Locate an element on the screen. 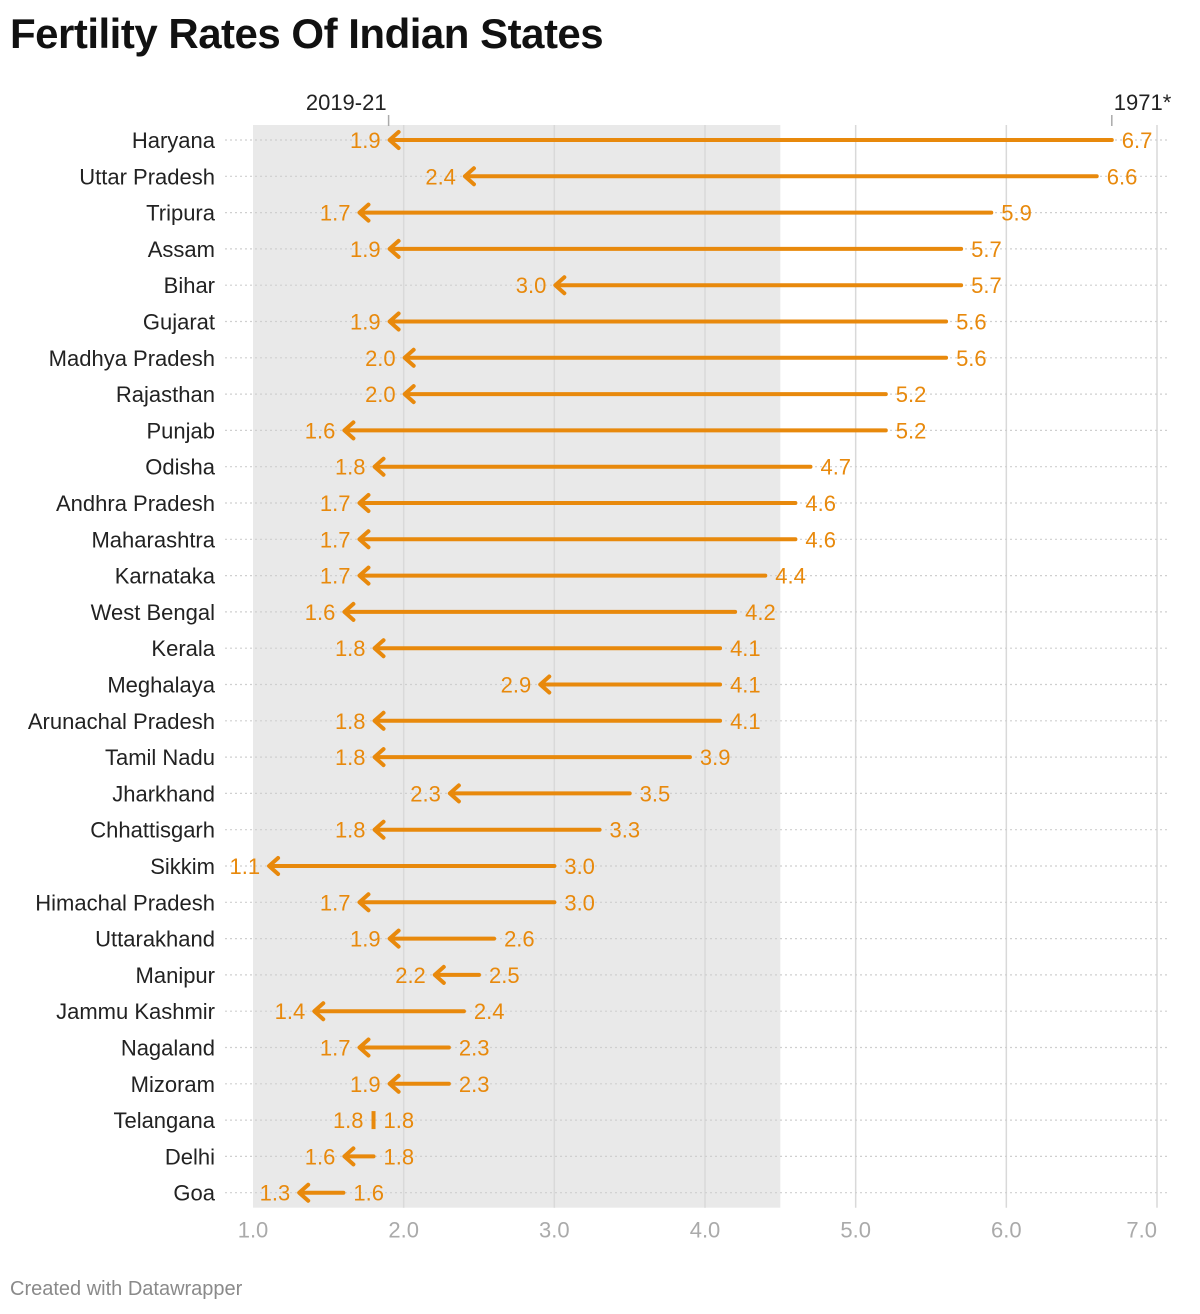 This screenshot has width=1200, height=1314. value-label-2019: 2.2 is located at coordinates (410, 975).